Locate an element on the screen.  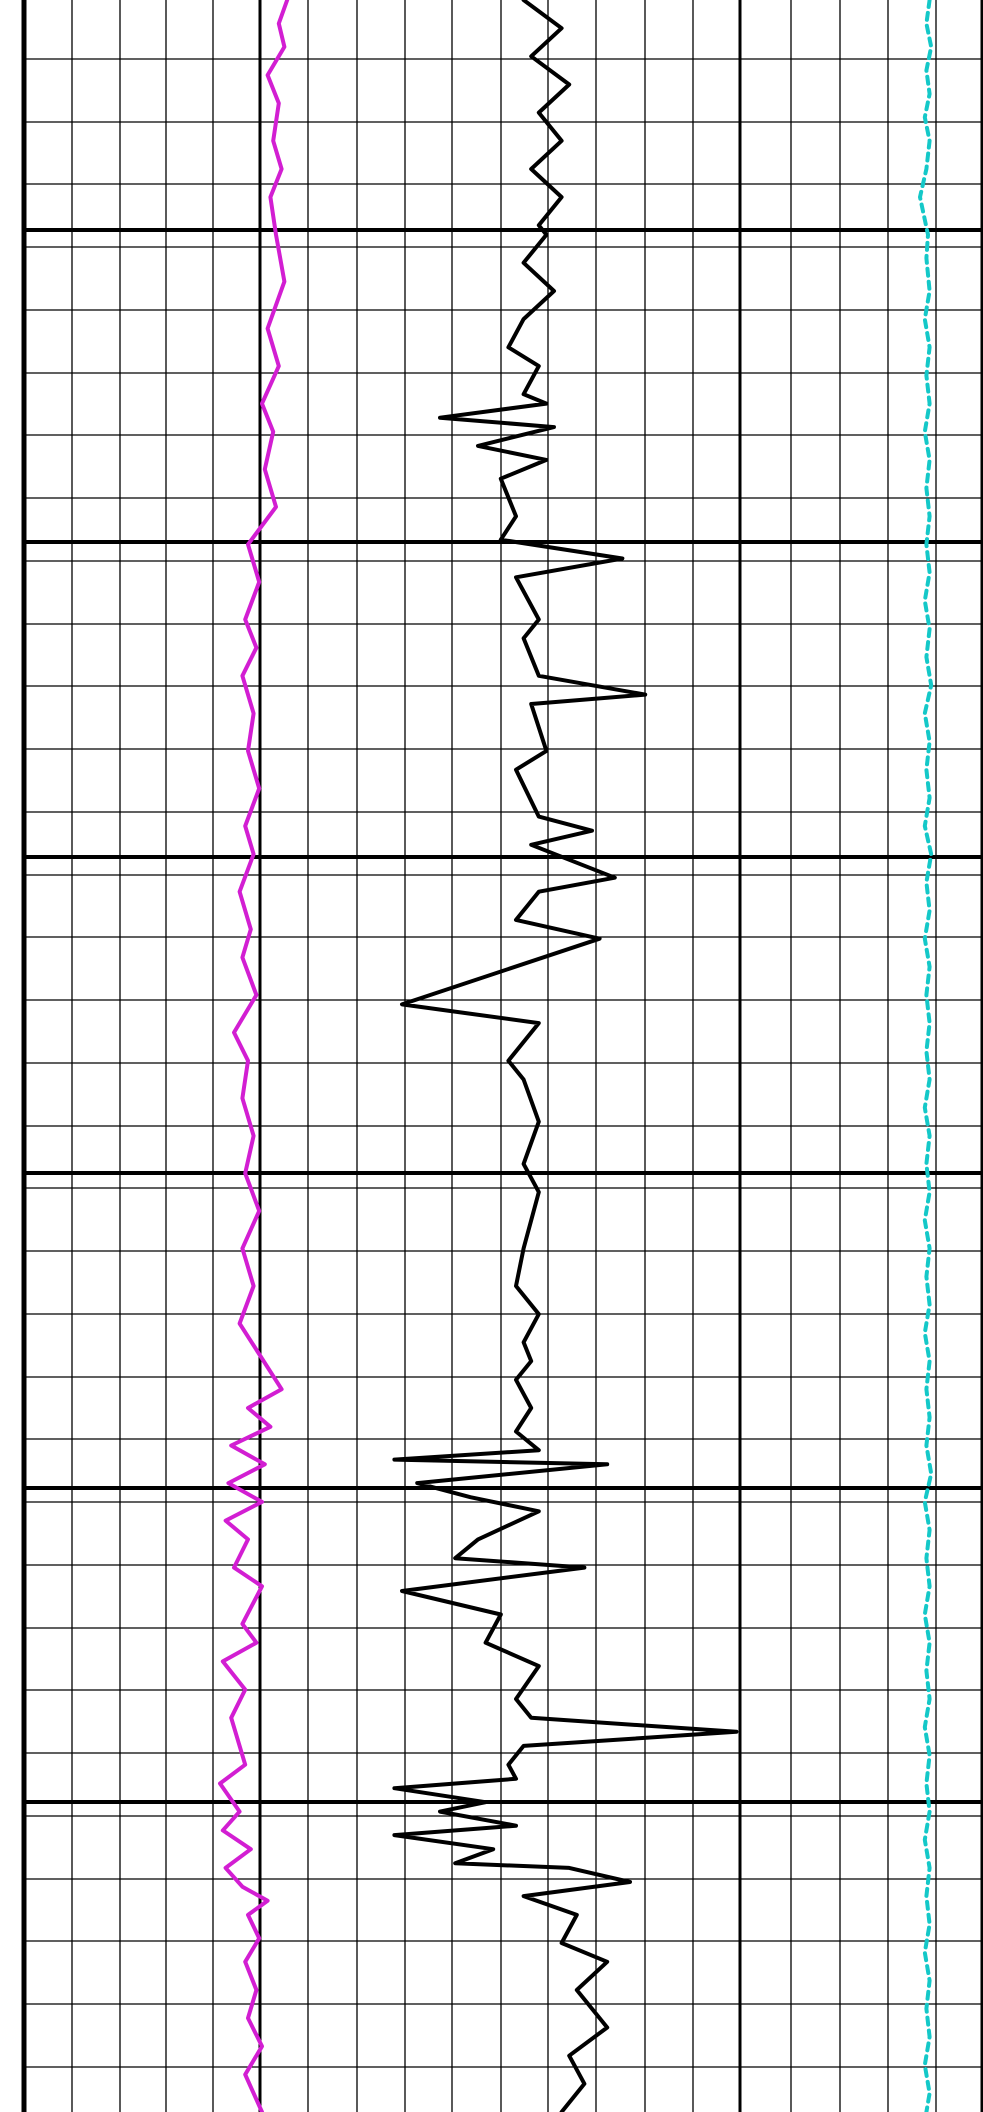
series-line-cyan is located at coordinates (926, 1056).